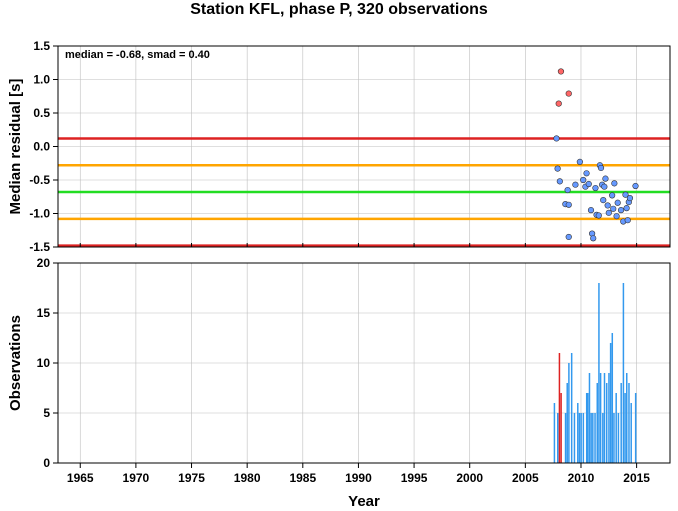  What do you see at coordinates (247, 478) in the screenshot?
I see `x-tick-label: 1980` at bounding box center [247, 478].